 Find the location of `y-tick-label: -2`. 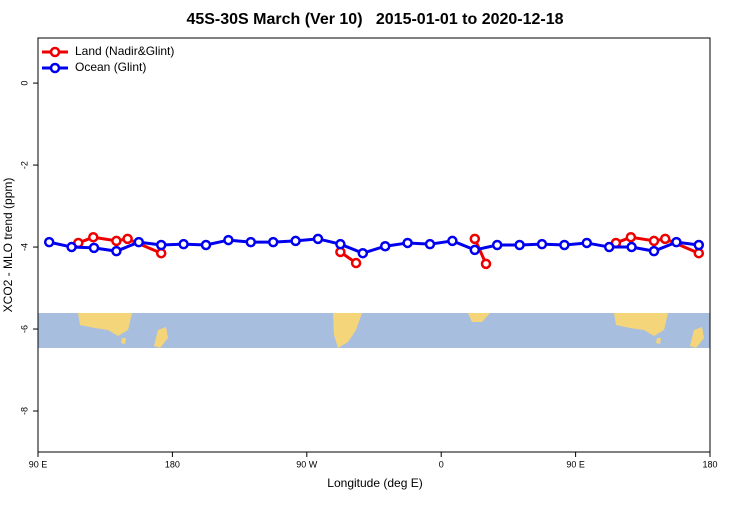

y-tick-label: -2 is located at coordinates (24, 165).